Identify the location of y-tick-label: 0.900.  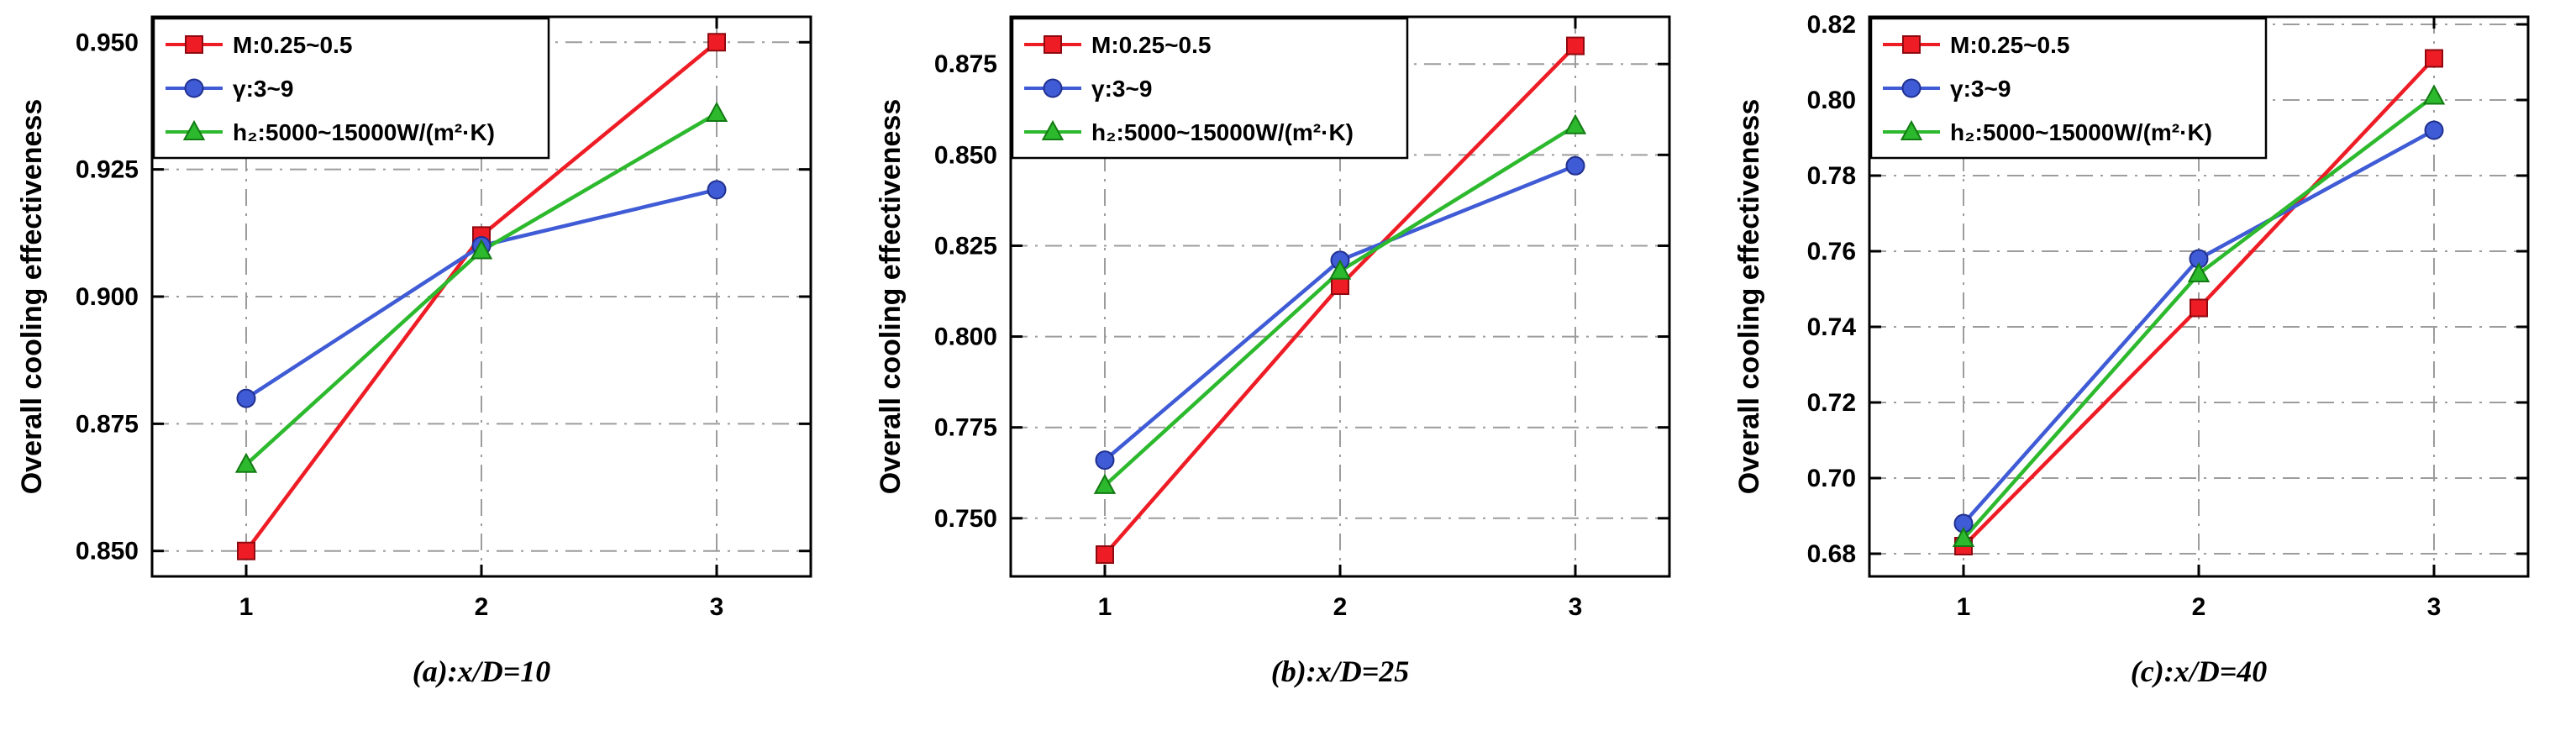
(107, 297).